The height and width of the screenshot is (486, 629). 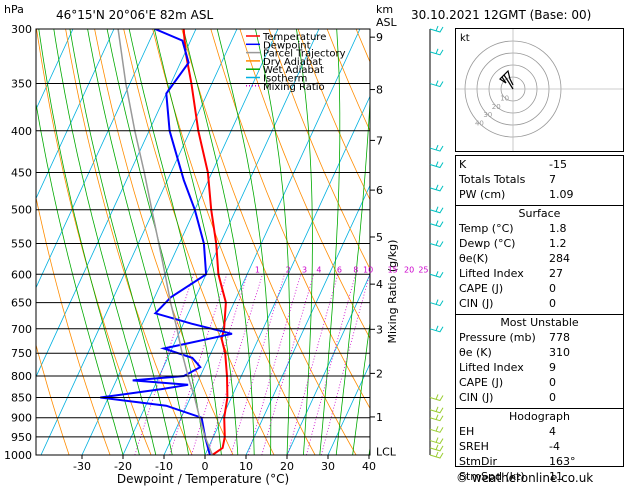 What do you see at coordinates (379, 237) in the screenshot?
I see `km-tick-label: 5` at bounding box center [379, 237].